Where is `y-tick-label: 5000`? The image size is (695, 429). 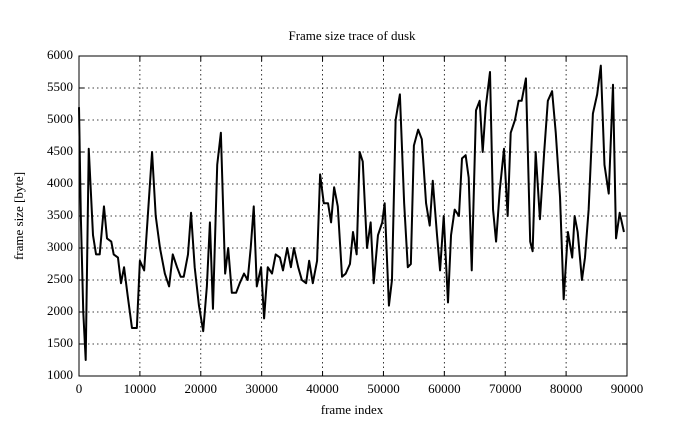
y-tick-label: 5000 is located at coordinates (60, 118).